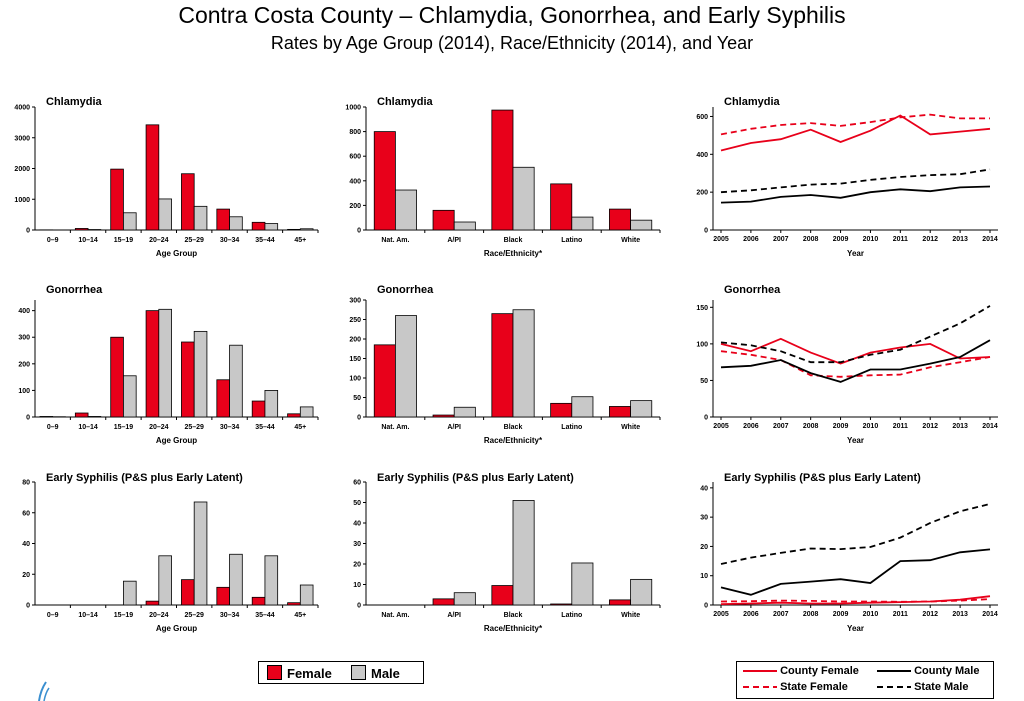 The width and height of the screenshot is (1024, 701). I want to click on legend-county-female: County Female, so click(801, 671).